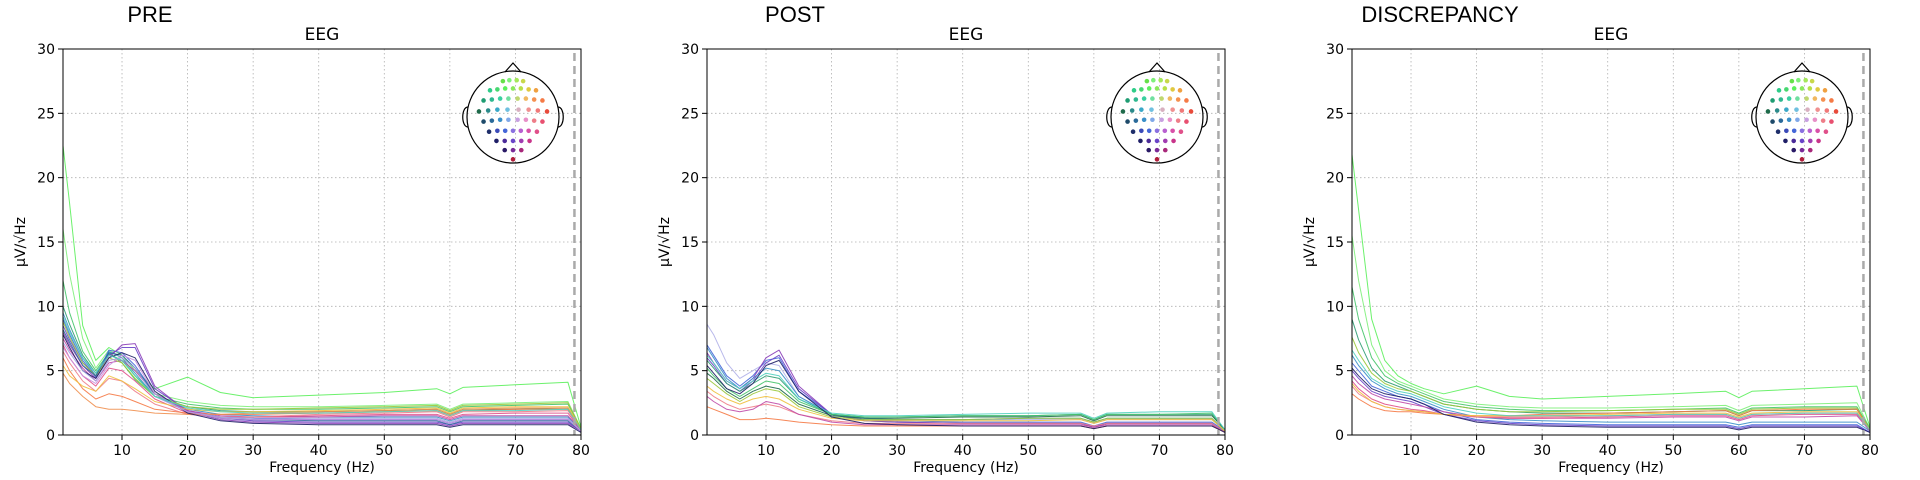 Image resolution: width=1920 pixels, height=480 pixels. What do you see at coordinates (1739, 451) in the screenshot?
I see `x-tick-label: 60` at bounding box center [1739, 451].